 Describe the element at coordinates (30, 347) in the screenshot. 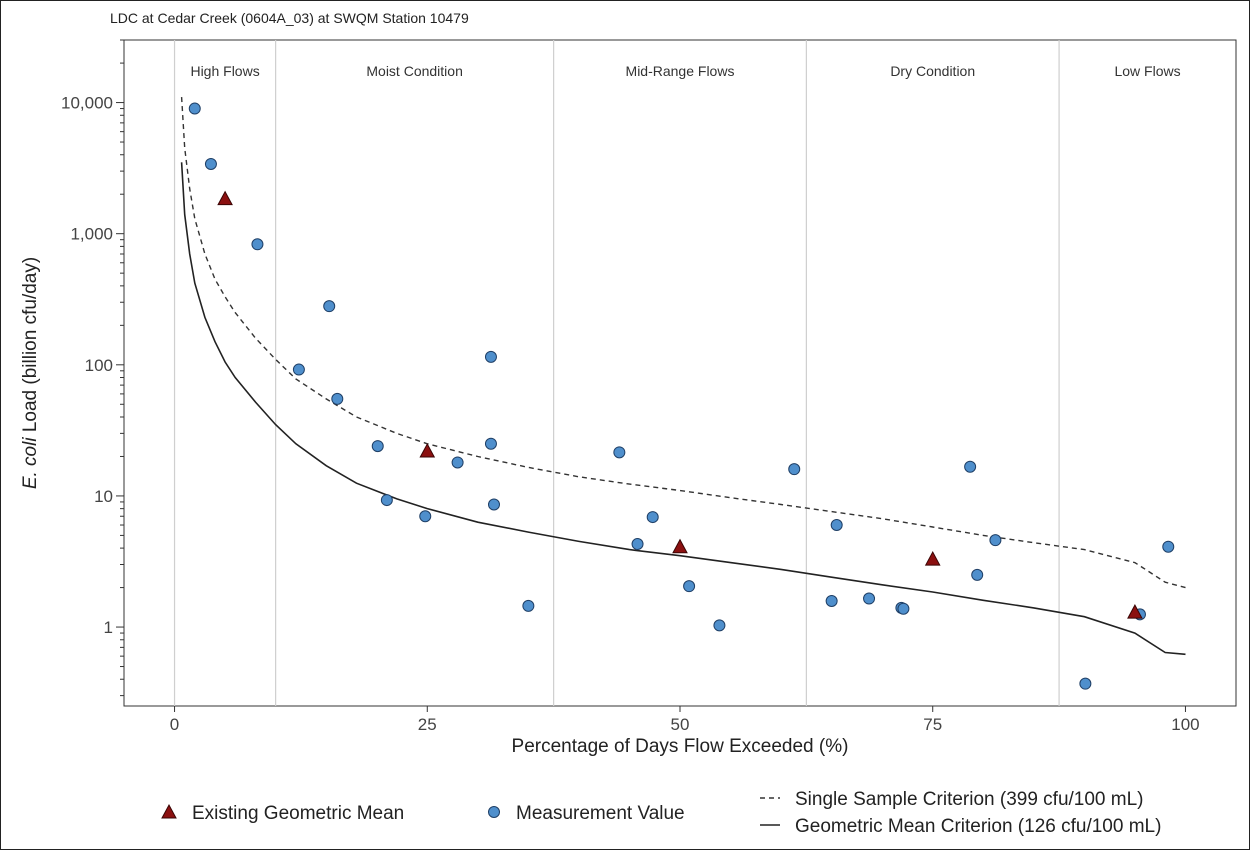

I see `y-axis-title-rest: Load (billion cfu/day)` at that location.